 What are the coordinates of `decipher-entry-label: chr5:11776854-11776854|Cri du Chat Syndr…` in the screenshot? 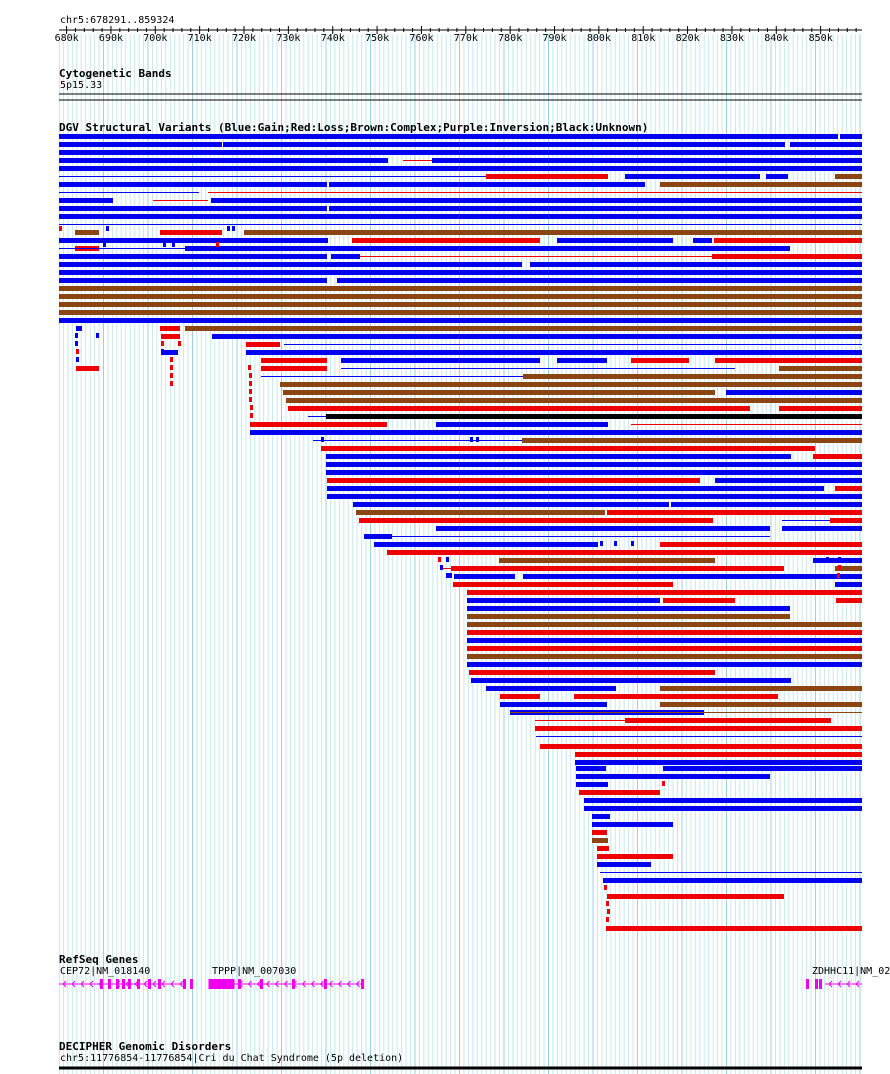 It's located at (232, 1058).